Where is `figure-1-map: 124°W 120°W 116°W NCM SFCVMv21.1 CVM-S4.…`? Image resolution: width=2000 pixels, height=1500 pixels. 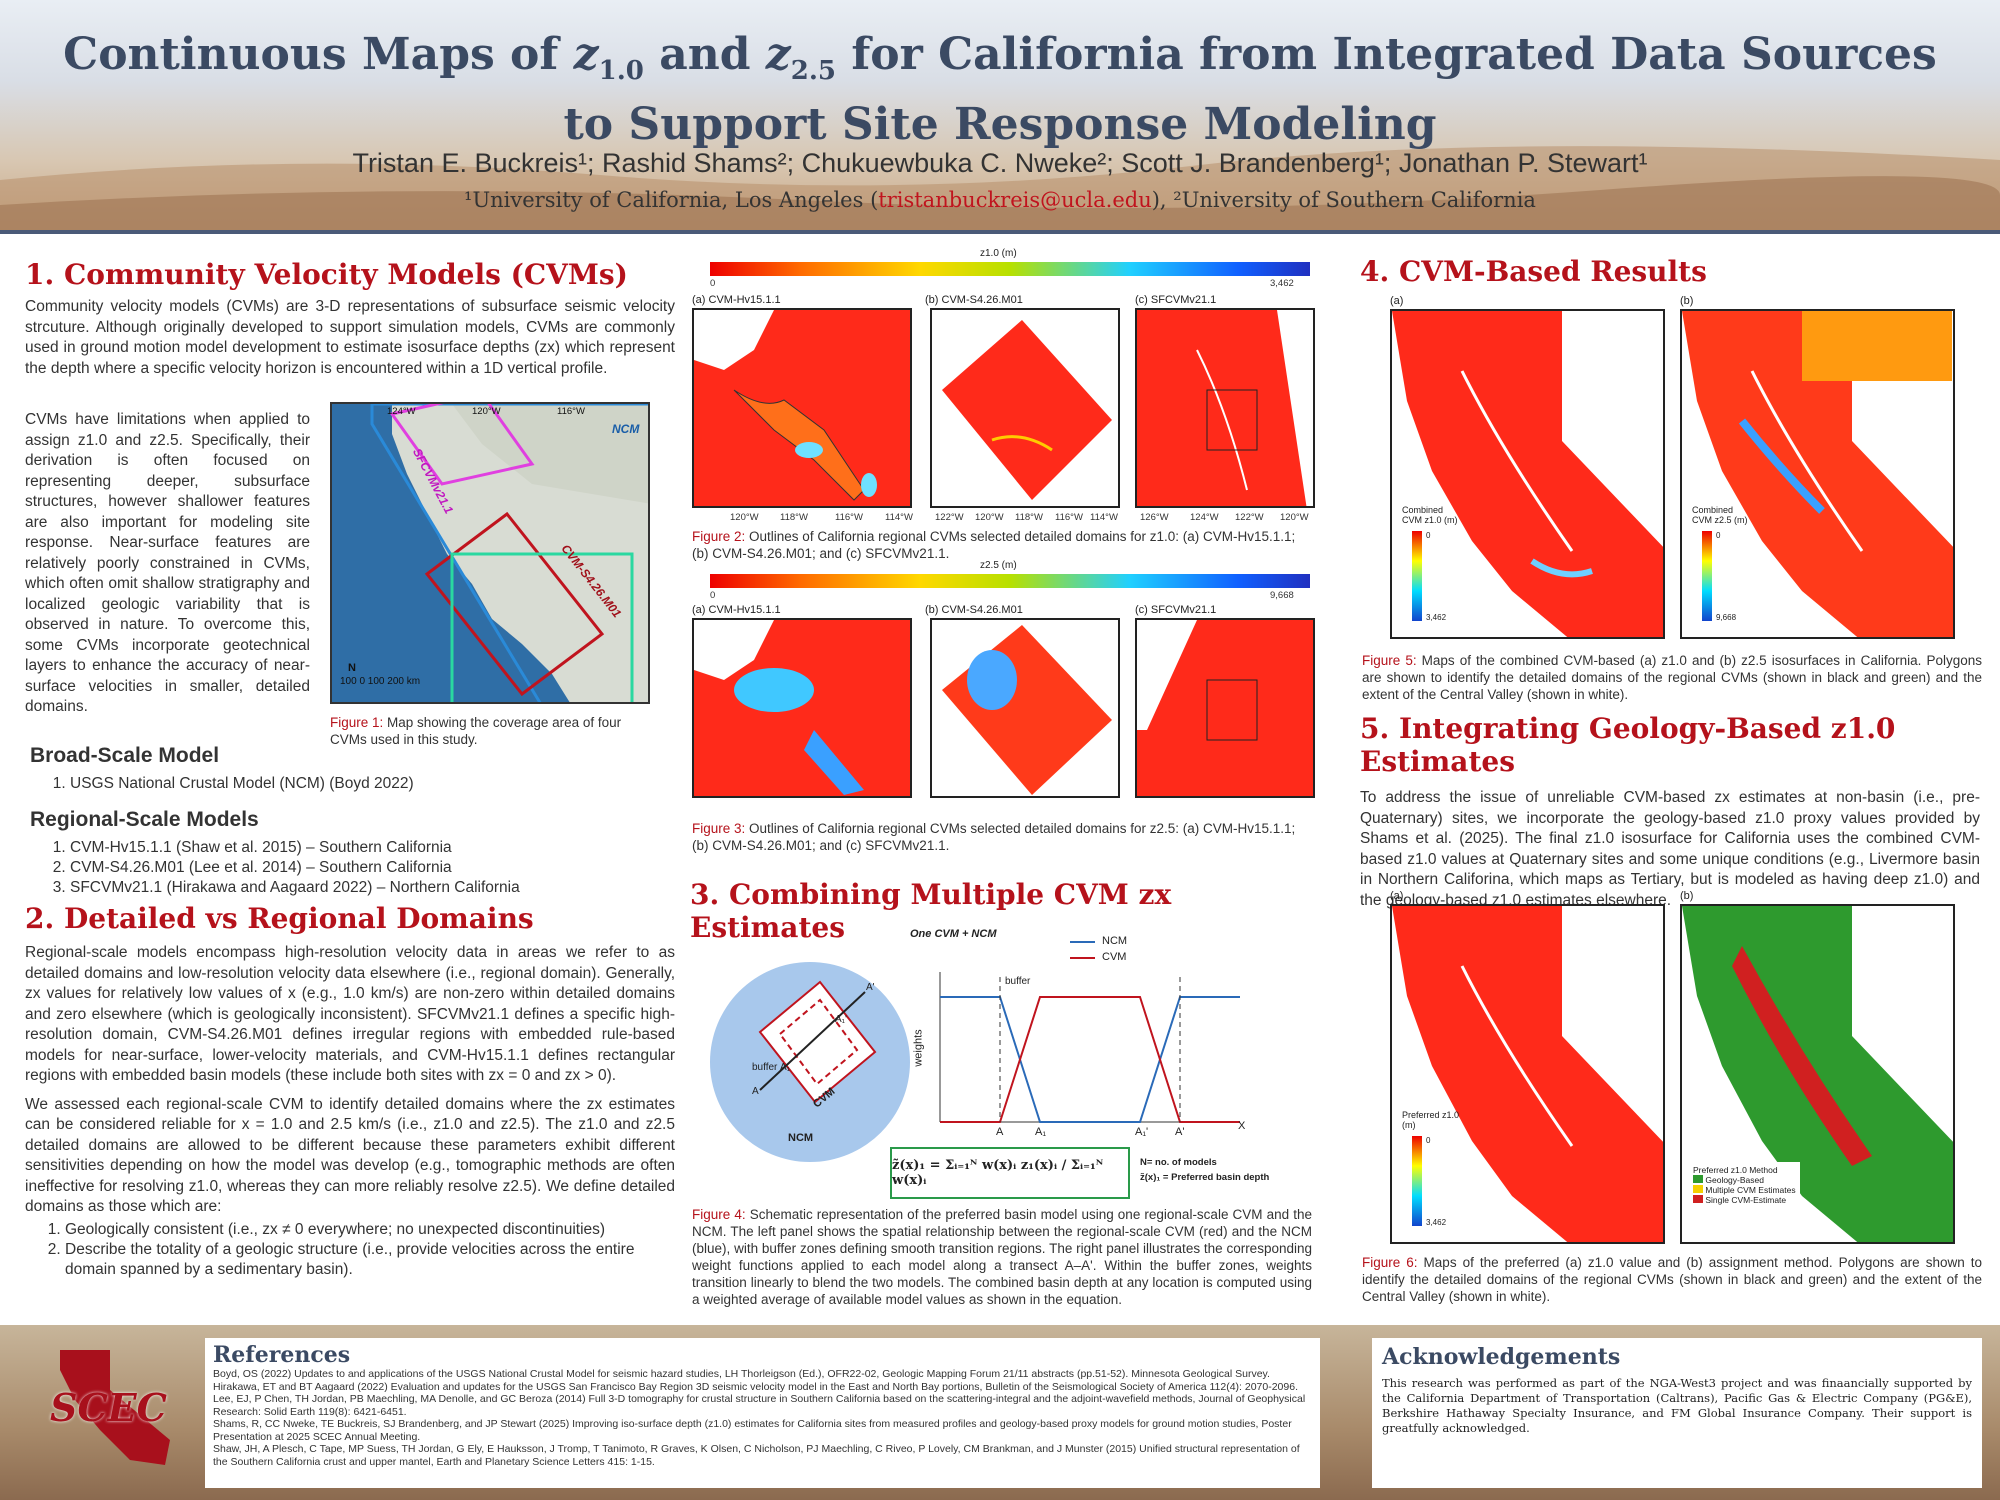
figure-1-map: 124°W 120°W 116°W NCM SFCVMv21.1 CVM-S4.… is located at coordinates (490, 553).